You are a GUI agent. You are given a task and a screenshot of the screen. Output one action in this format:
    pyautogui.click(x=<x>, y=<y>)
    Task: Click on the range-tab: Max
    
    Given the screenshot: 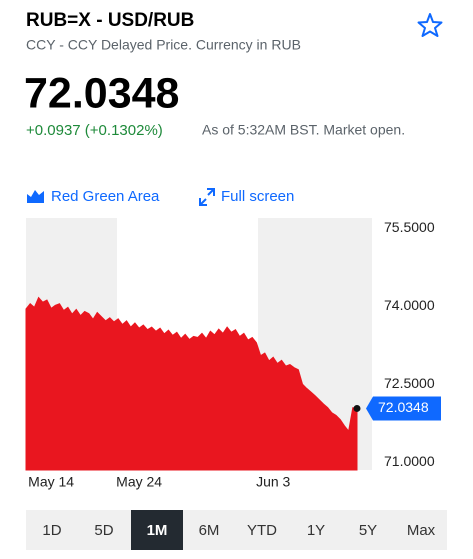 What is the action you would take?
    pyautogui.click(x=421, y=530)
    